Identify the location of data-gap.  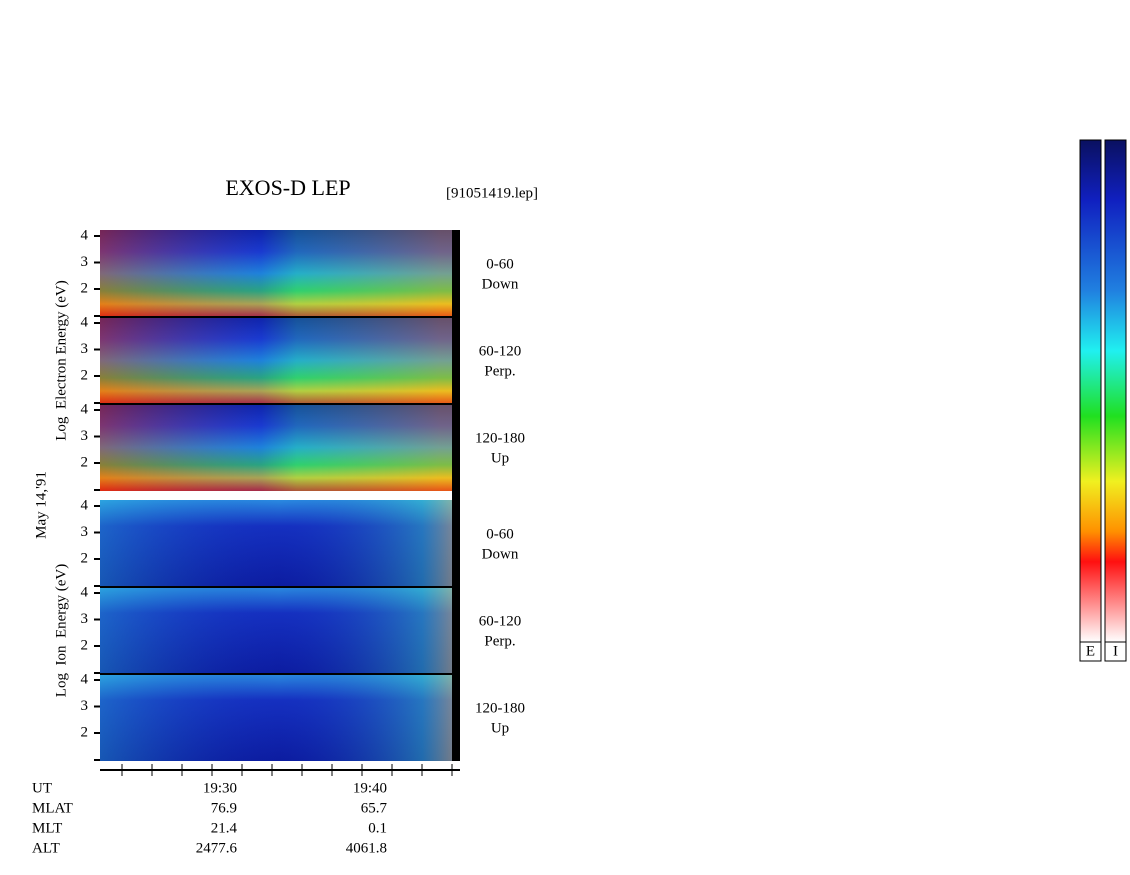
(456, 495).